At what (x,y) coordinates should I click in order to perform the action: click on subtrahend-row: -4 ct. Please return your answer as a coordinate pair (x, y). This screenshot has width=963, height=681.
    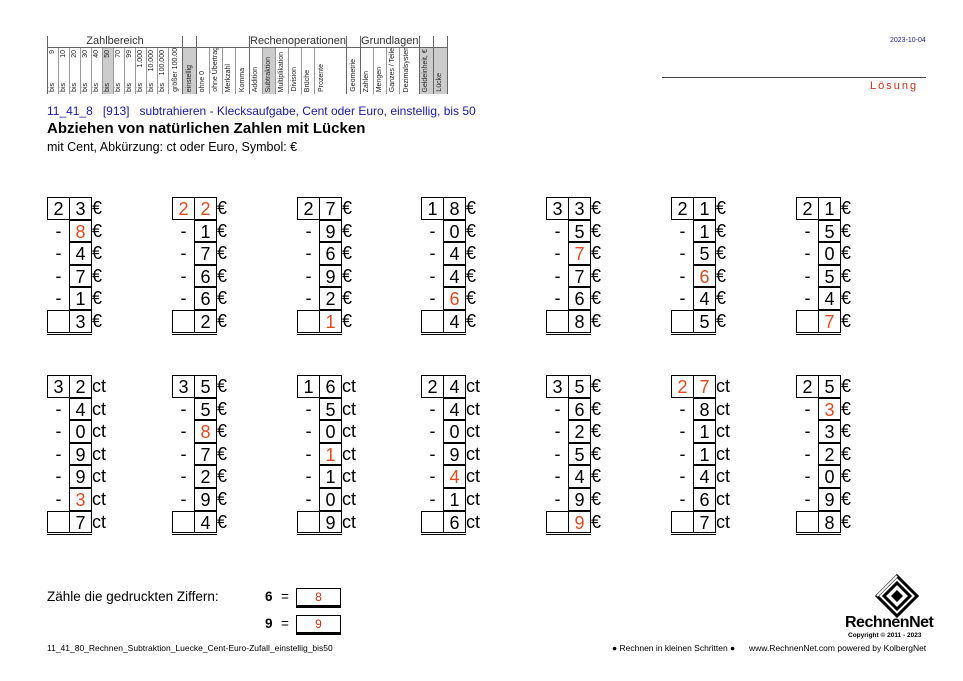
    Looking at the image, I should click on (456, 409).